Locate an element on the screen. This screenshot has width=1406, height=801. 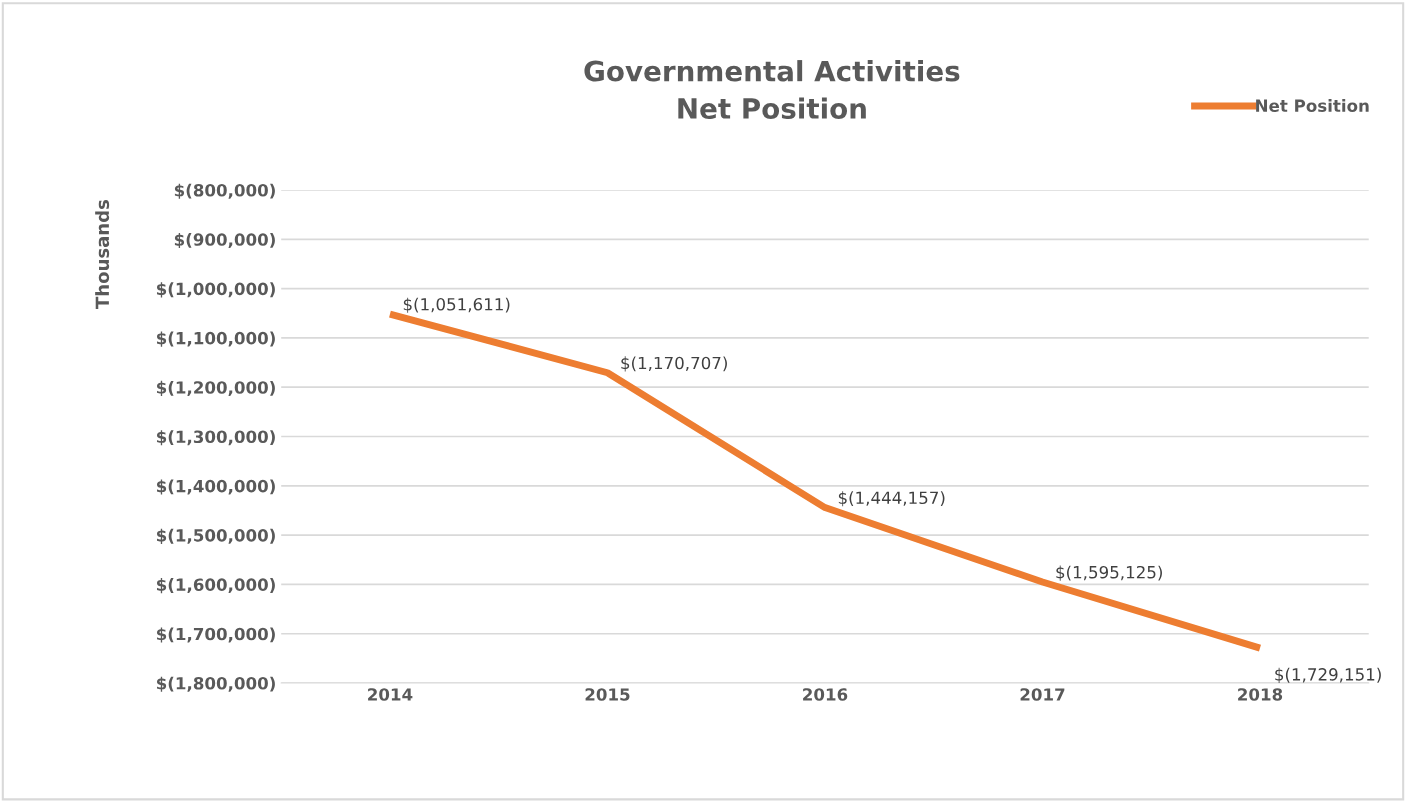
y-axis-title: Thousands is located at coordinates (102, 254).